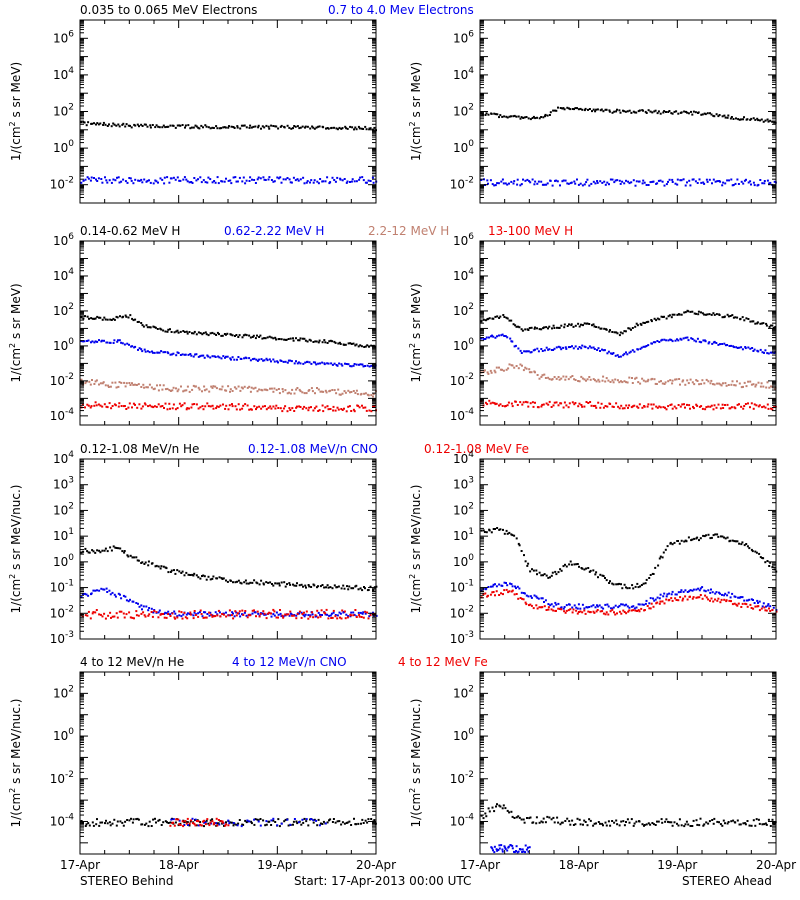 This screenshot has height=900, width=800. I want to click on y-tick-label: 10⁴, so click(63, 458).